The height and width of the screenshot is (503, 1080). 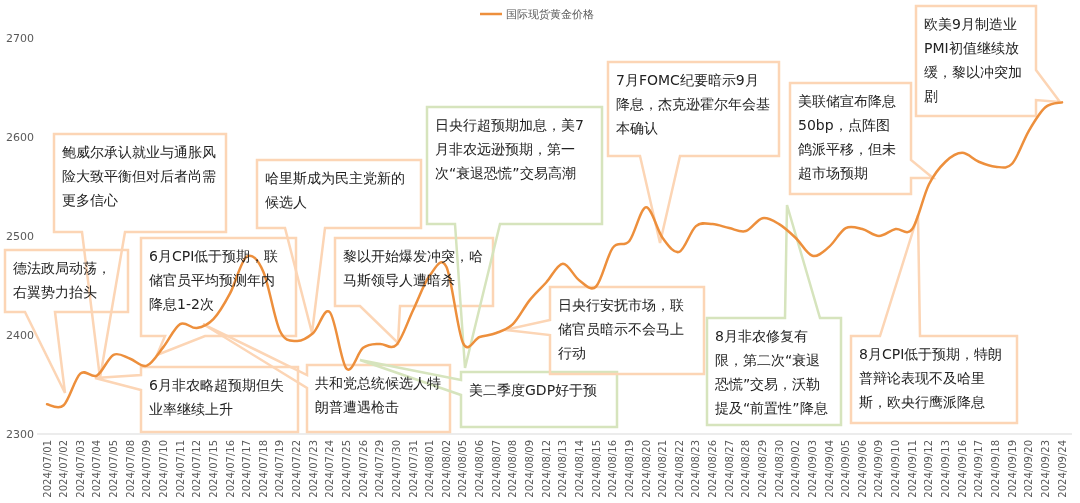 I want to click on annotation: 8月CPI低于预期，特朗普辩论表现不及哈里斯，欧央行鹰派降息, so click(x=931, y=378).